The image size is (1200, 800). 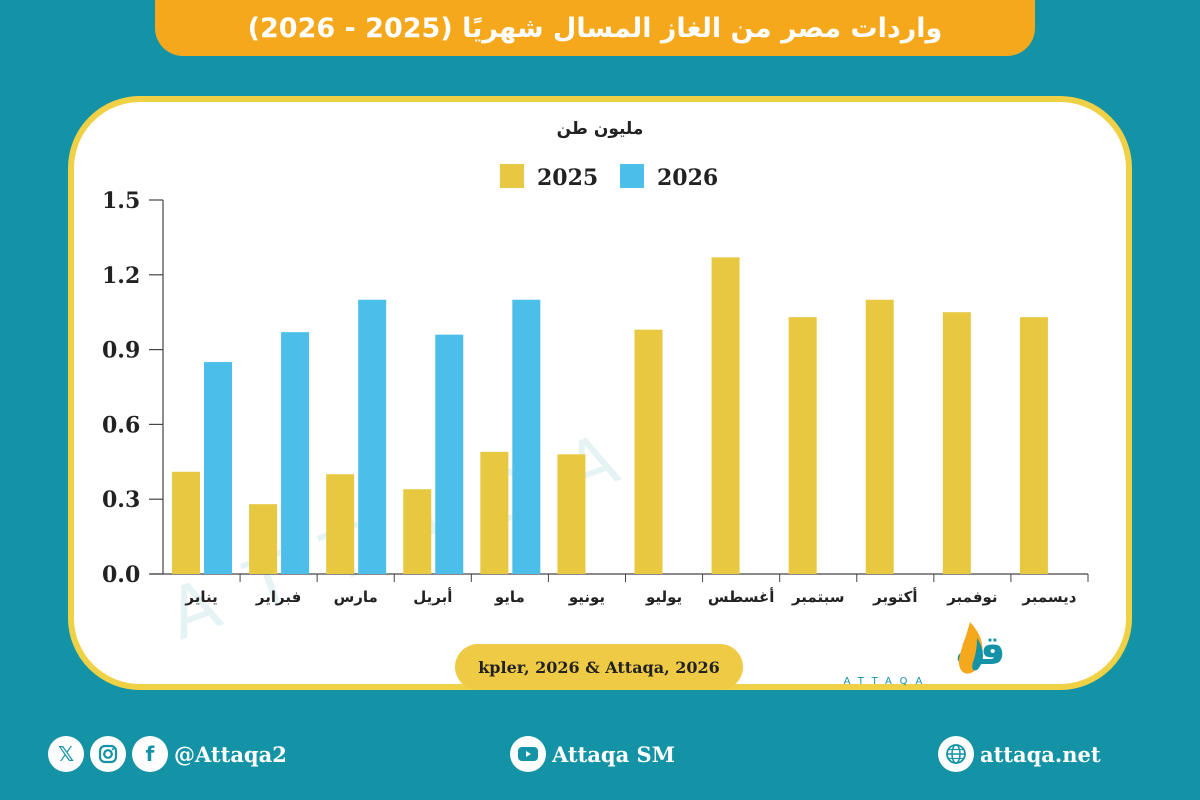 I want to click on website-link: attaqa.net, so click(x=1019, y=754).